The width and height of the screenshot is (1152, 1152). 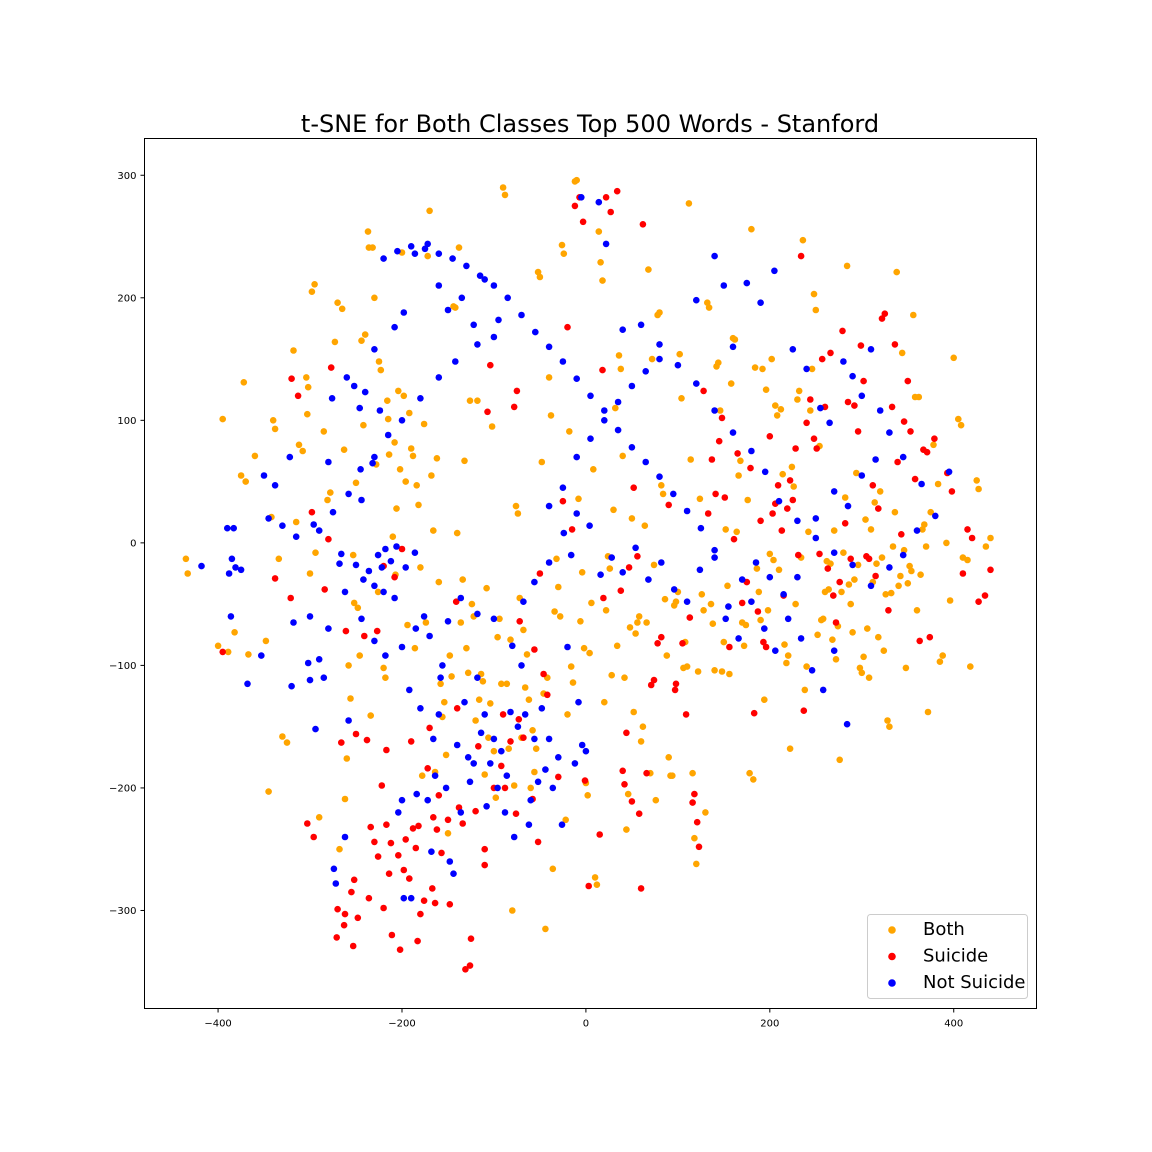 What do you see at coordinates (974, 982) in the screenshot?
I see `legend-label: Not Suicide` at bounding box center [974, 982].